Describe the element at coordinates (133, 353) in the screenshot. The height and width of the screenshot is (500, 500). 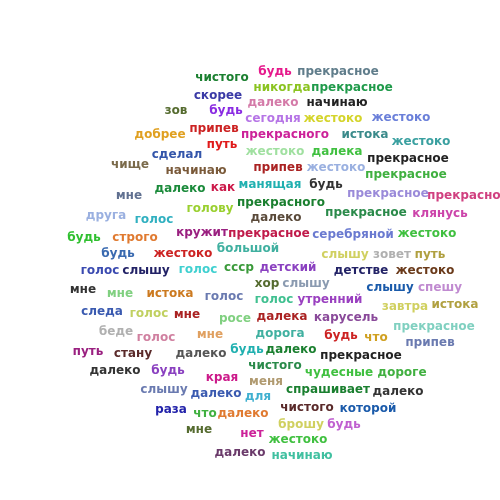
I see `cloud-word: стану` at that location.